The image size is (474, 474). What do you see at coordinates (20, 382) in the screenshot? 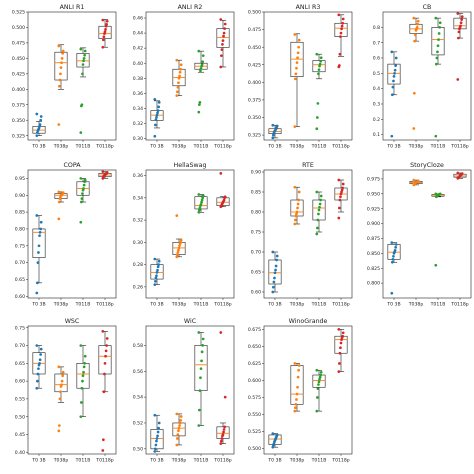
I see `y-tick-label: 0.60` at bounding box center [20, 382].